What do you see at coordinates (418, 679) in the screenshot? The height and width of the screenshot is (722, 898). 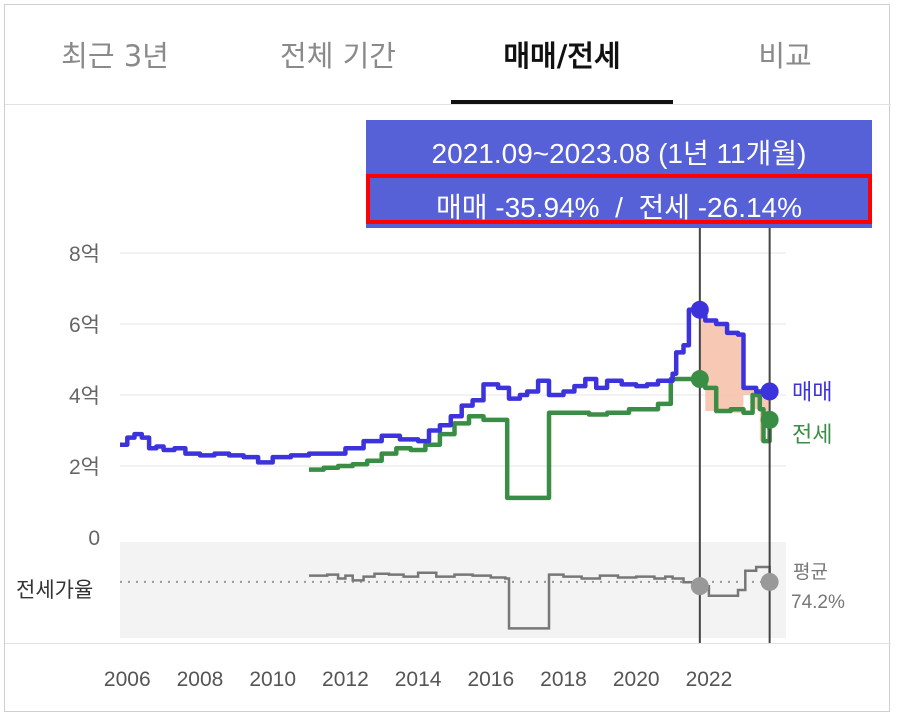 I see `x-tick-label: 2014` at bounding box center [418, 679].